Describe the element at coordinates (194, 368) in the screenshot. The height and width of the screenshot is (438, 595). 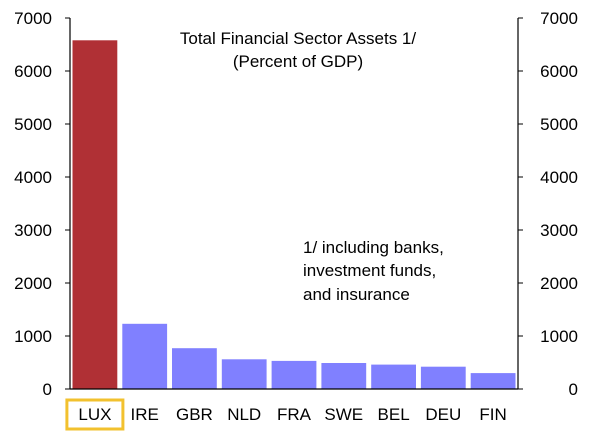
I see `bar-gbr` at that location.